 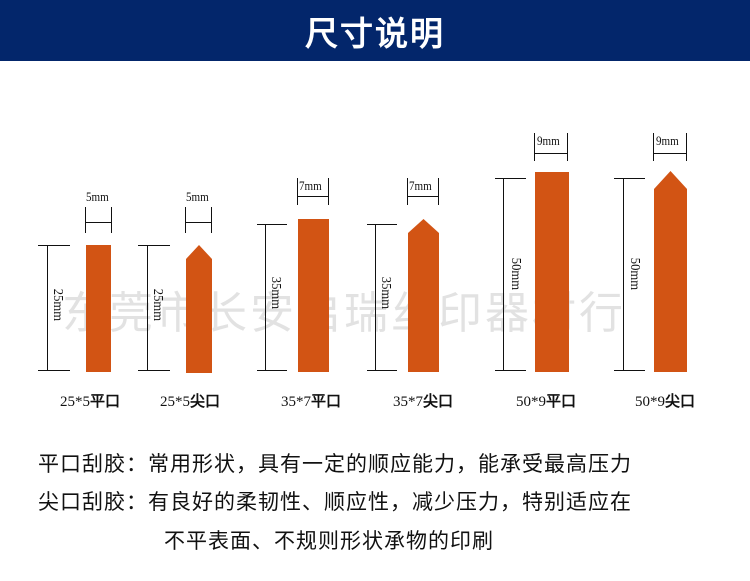 I want to click on description-pointed: 尖口刮胶：有良好的柔韧性、顺应性，减少压力，特别适应在, so click(x=335, y=501).